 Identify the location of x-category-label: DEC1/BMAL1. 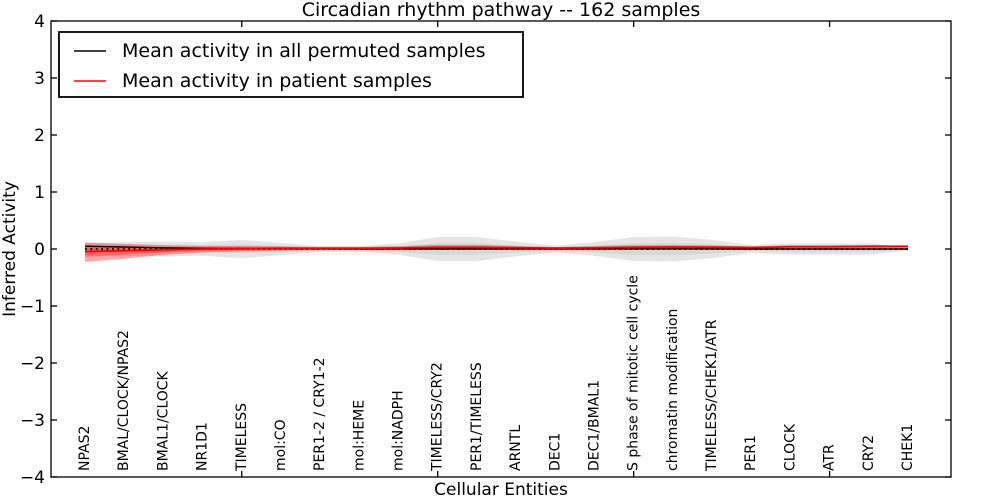
(594, 425).